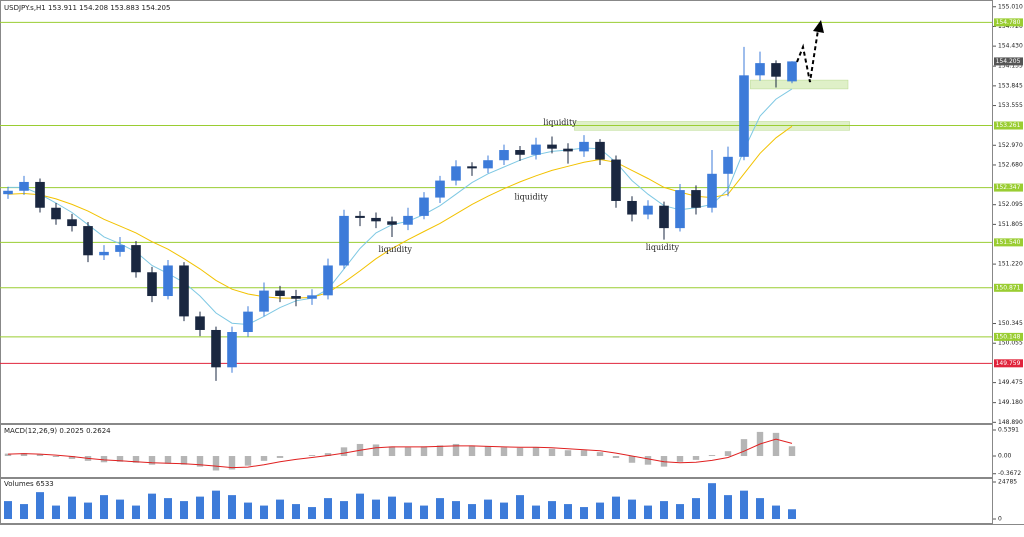 The image size is (1024, 537). I want to click on level-label: 149.759, so click(1008, 363).